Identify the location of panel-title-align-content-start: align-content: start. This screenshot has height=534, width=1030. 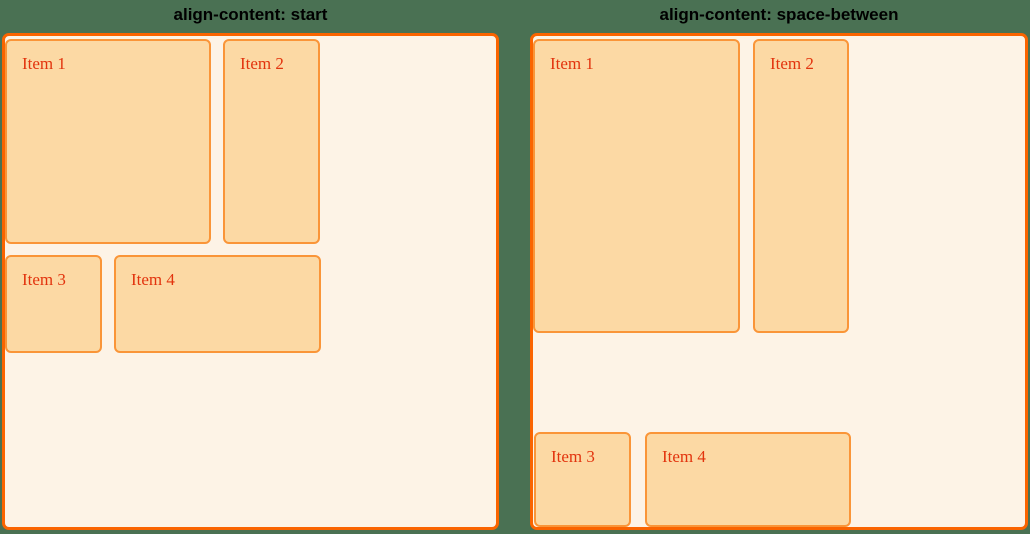
(250, 14).